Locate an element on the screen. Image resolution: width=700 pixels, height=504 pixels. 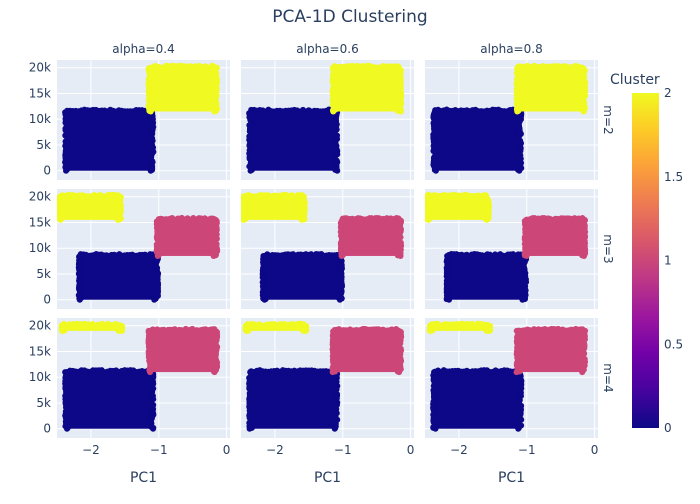
facet-panel-3-2: −2 −1 0 is located at coordinates (327, 387).